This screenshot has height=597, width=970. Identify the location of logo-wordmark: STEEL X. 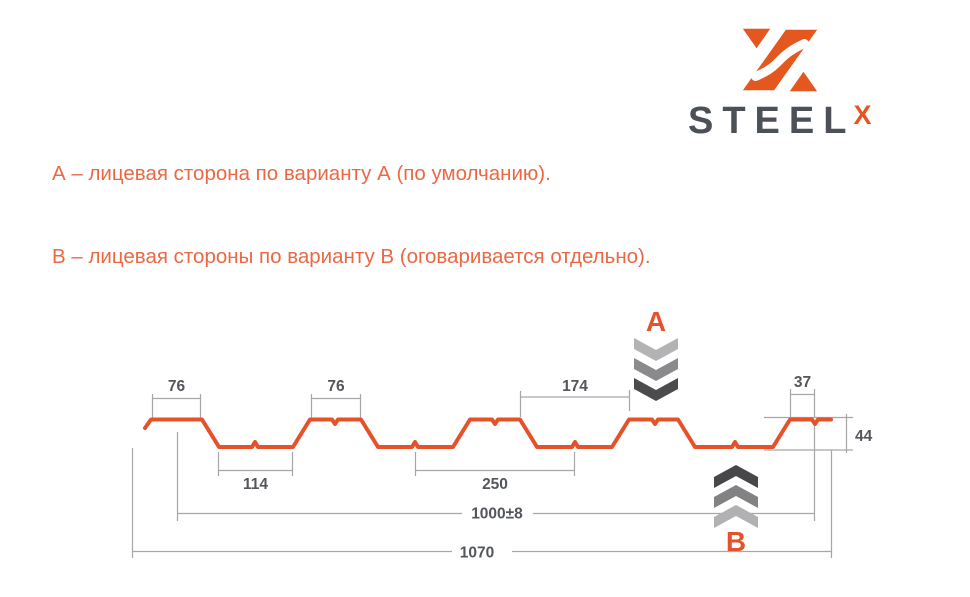
(780, 121).